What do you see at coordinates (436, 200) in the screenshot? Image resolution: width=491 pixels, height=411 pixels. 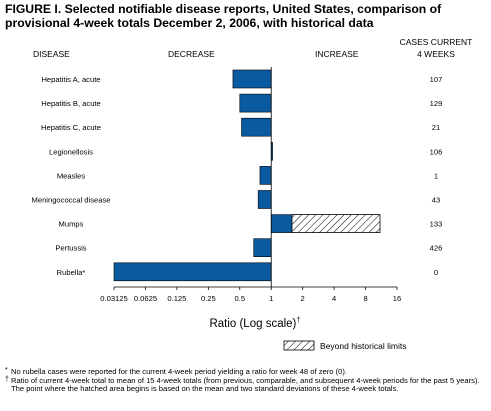 I see `cases-value: 43` at bounding box center [436, 200].